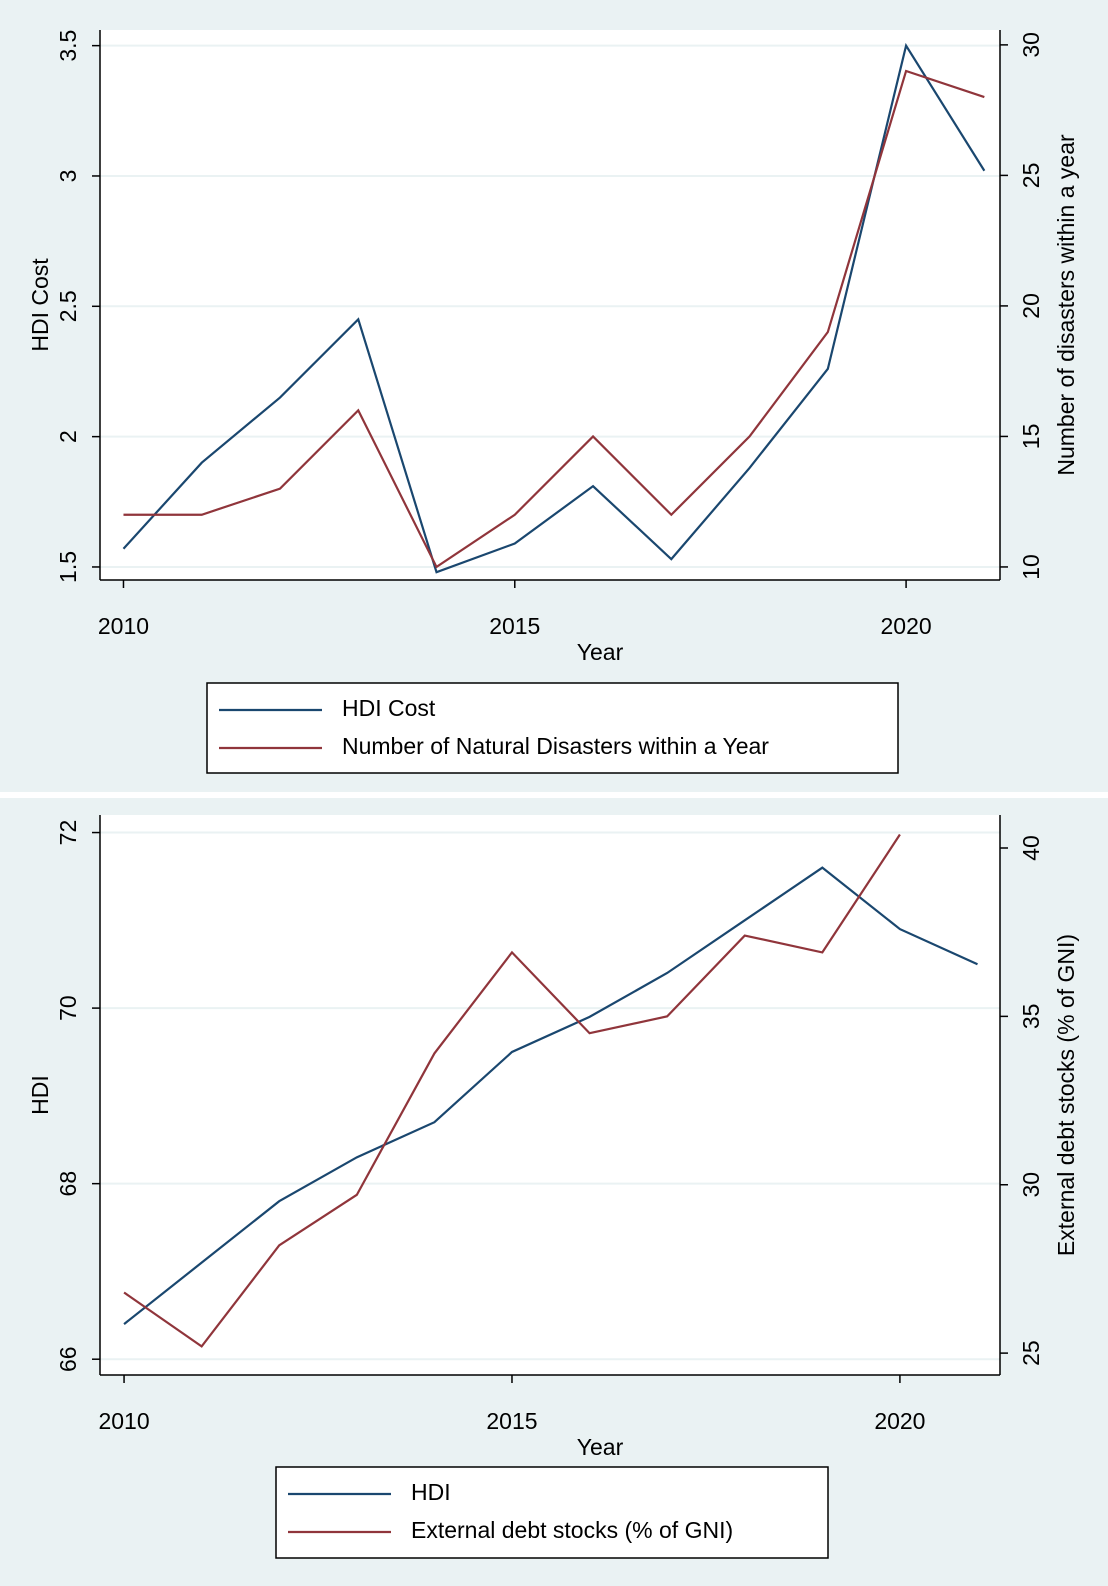 Image resolution: width=1108 pixels, height=1586 pixels. I want to click on y-axis-title: HDI Cost, so click(40, 305).